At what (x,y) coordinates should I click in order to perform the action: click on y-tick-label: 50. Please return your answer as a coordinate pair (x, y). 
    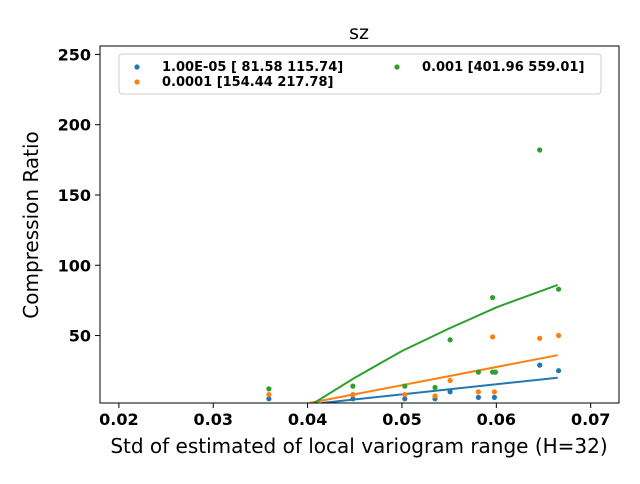
    Looking at the image, I should click on (80, 336).